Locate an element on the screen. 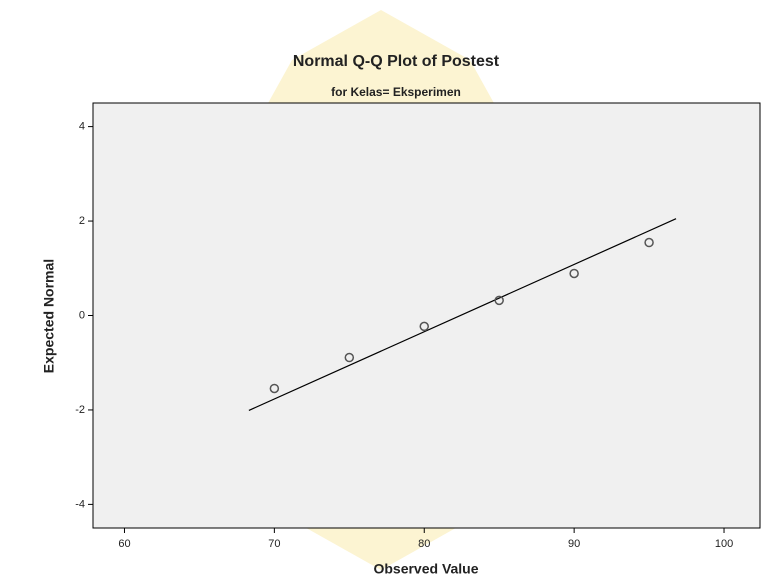 Image resolution: width=762 pixels, height=579 pixels. x-tick-label: 70 is located at coordinates (274, 544).